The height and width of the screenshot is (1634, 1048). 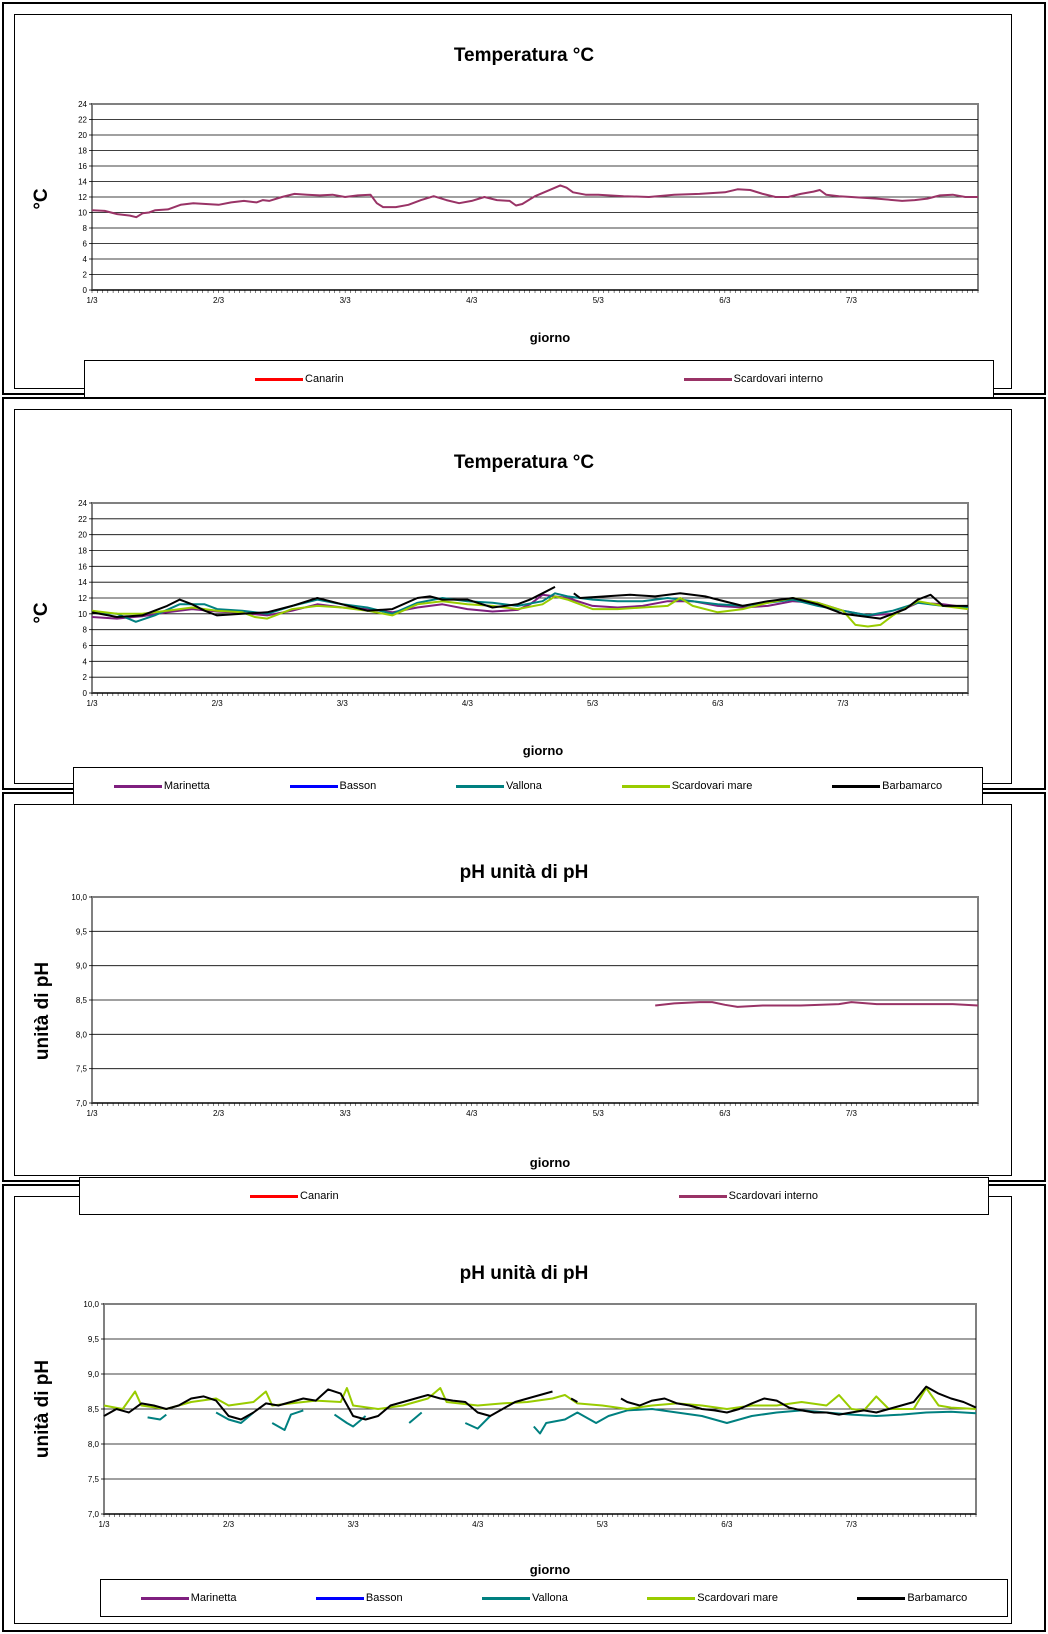 I want to click on legend-label: Canarin, so click(x=319, y=1196).